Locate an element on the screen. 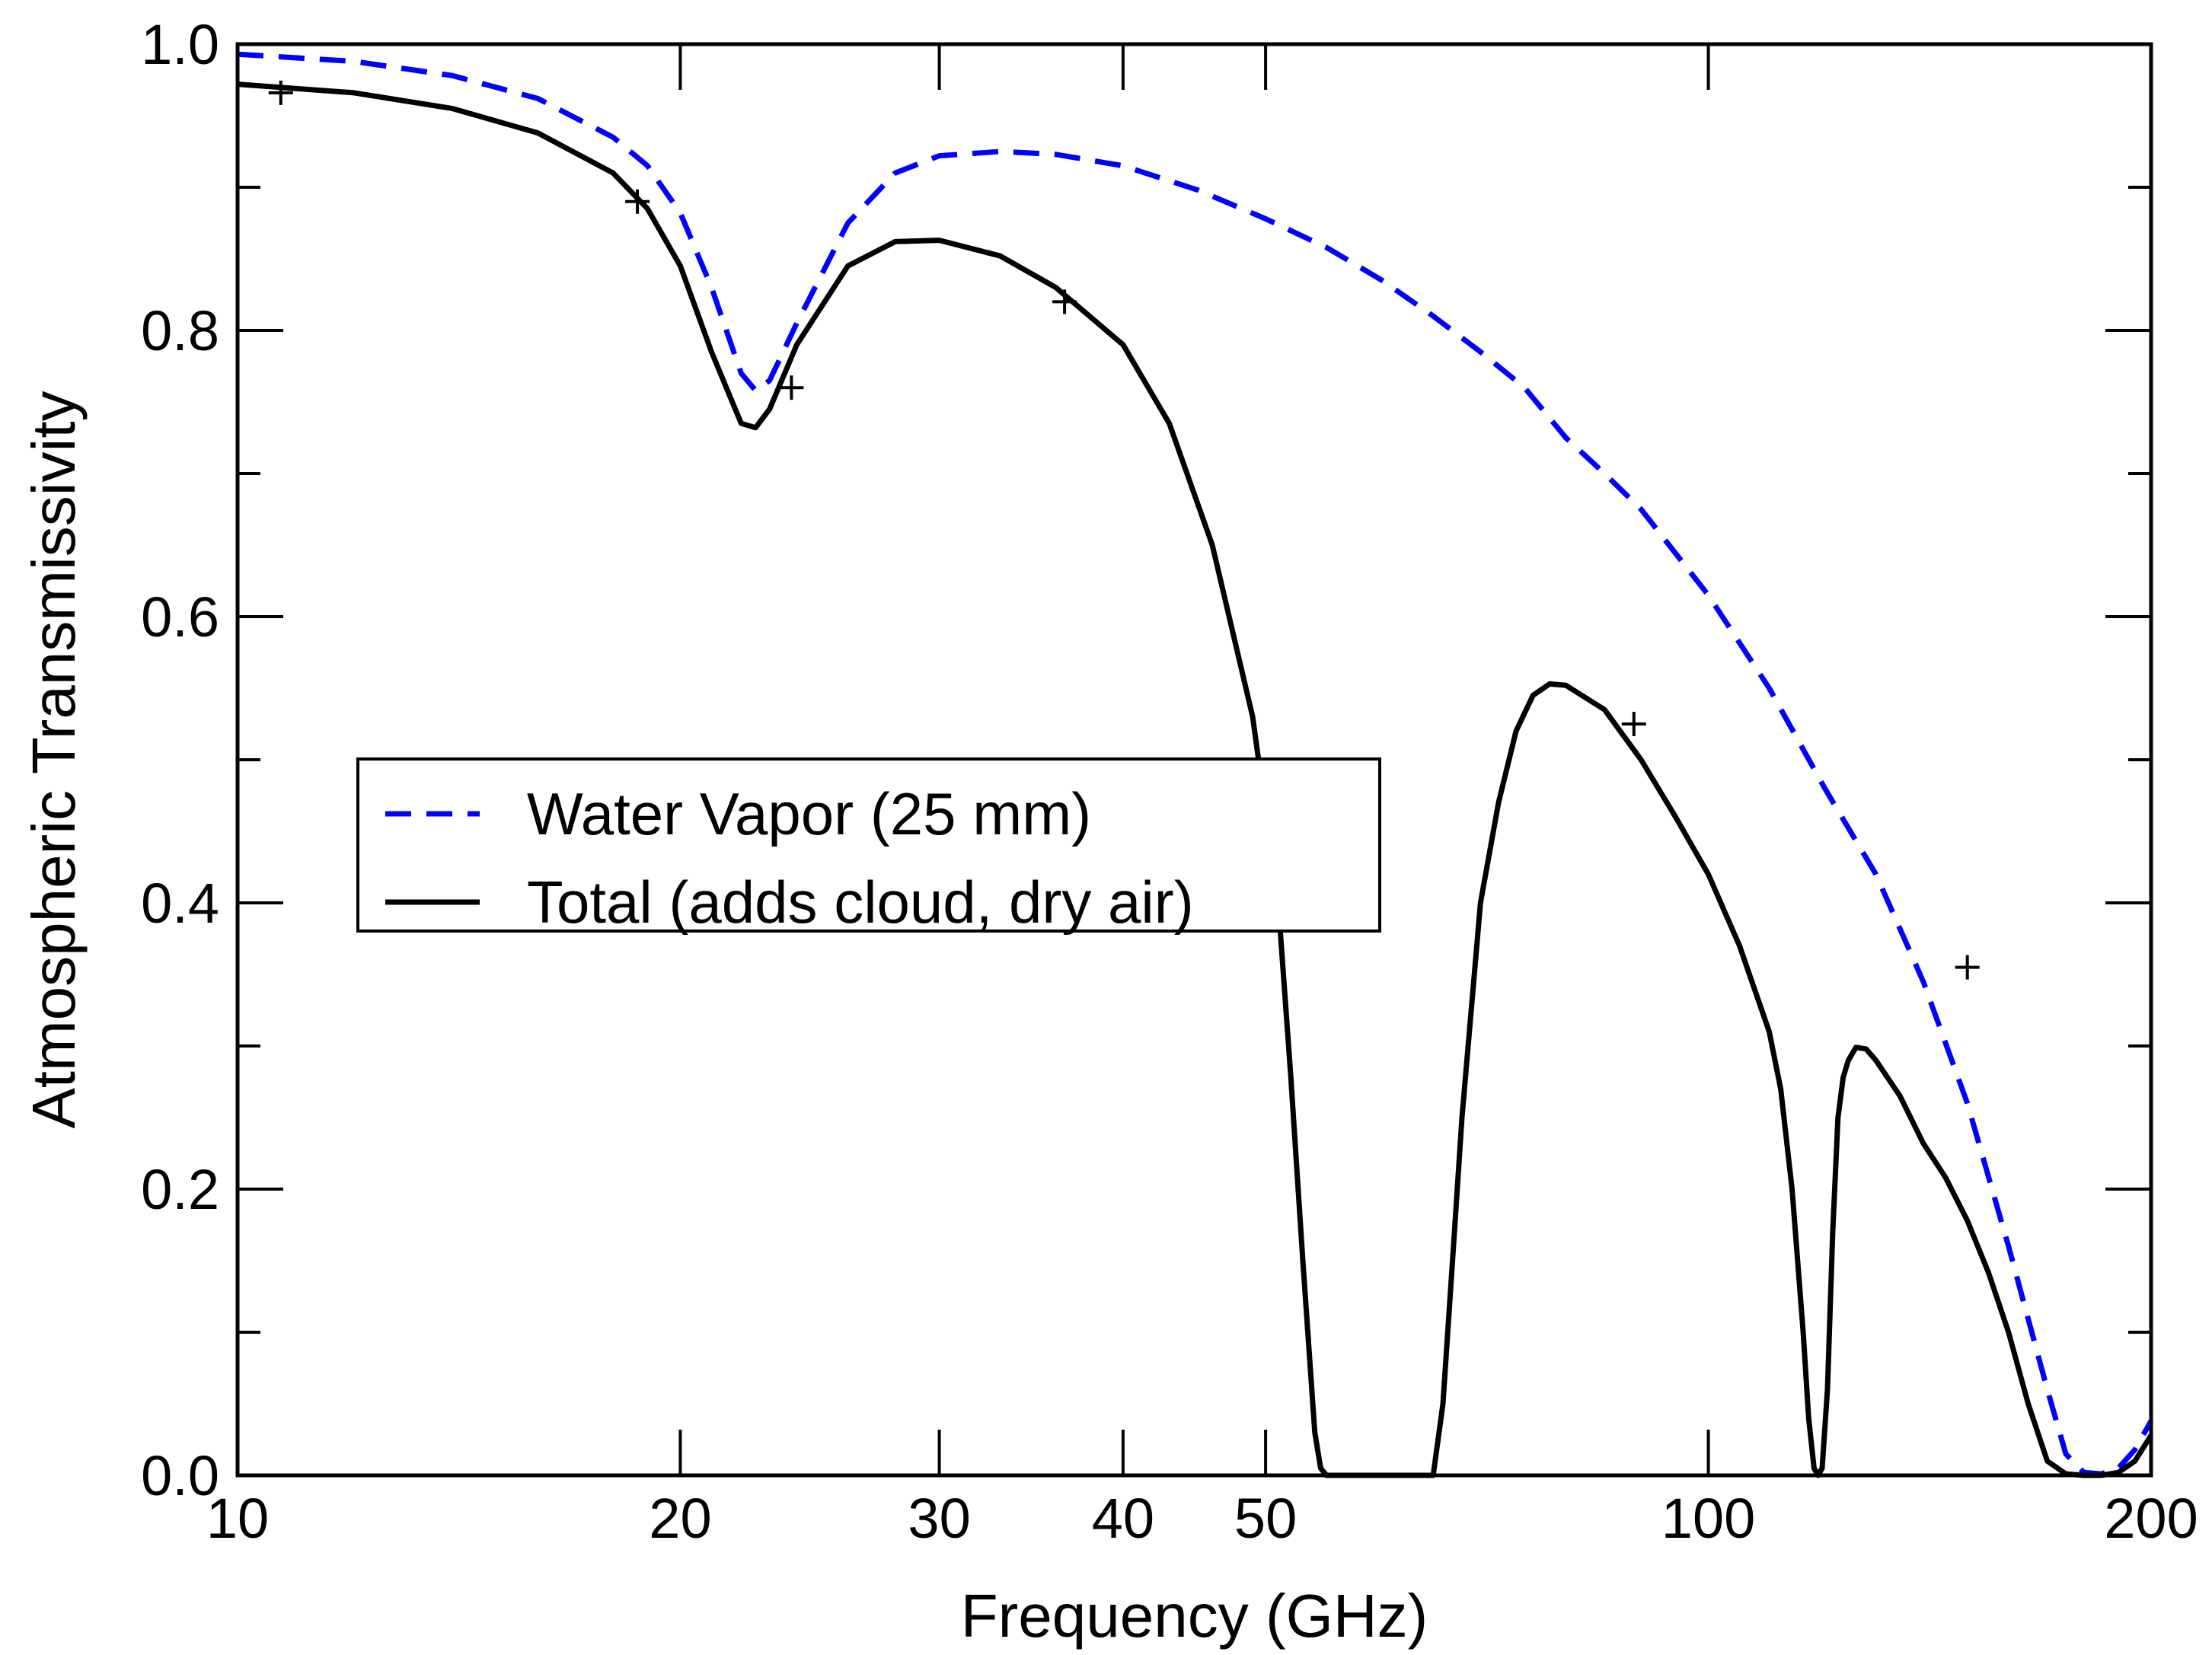 The image size is (2212, 1655). y-tick-label-0.2: 0.2 is located at coordinates (180, 1189).